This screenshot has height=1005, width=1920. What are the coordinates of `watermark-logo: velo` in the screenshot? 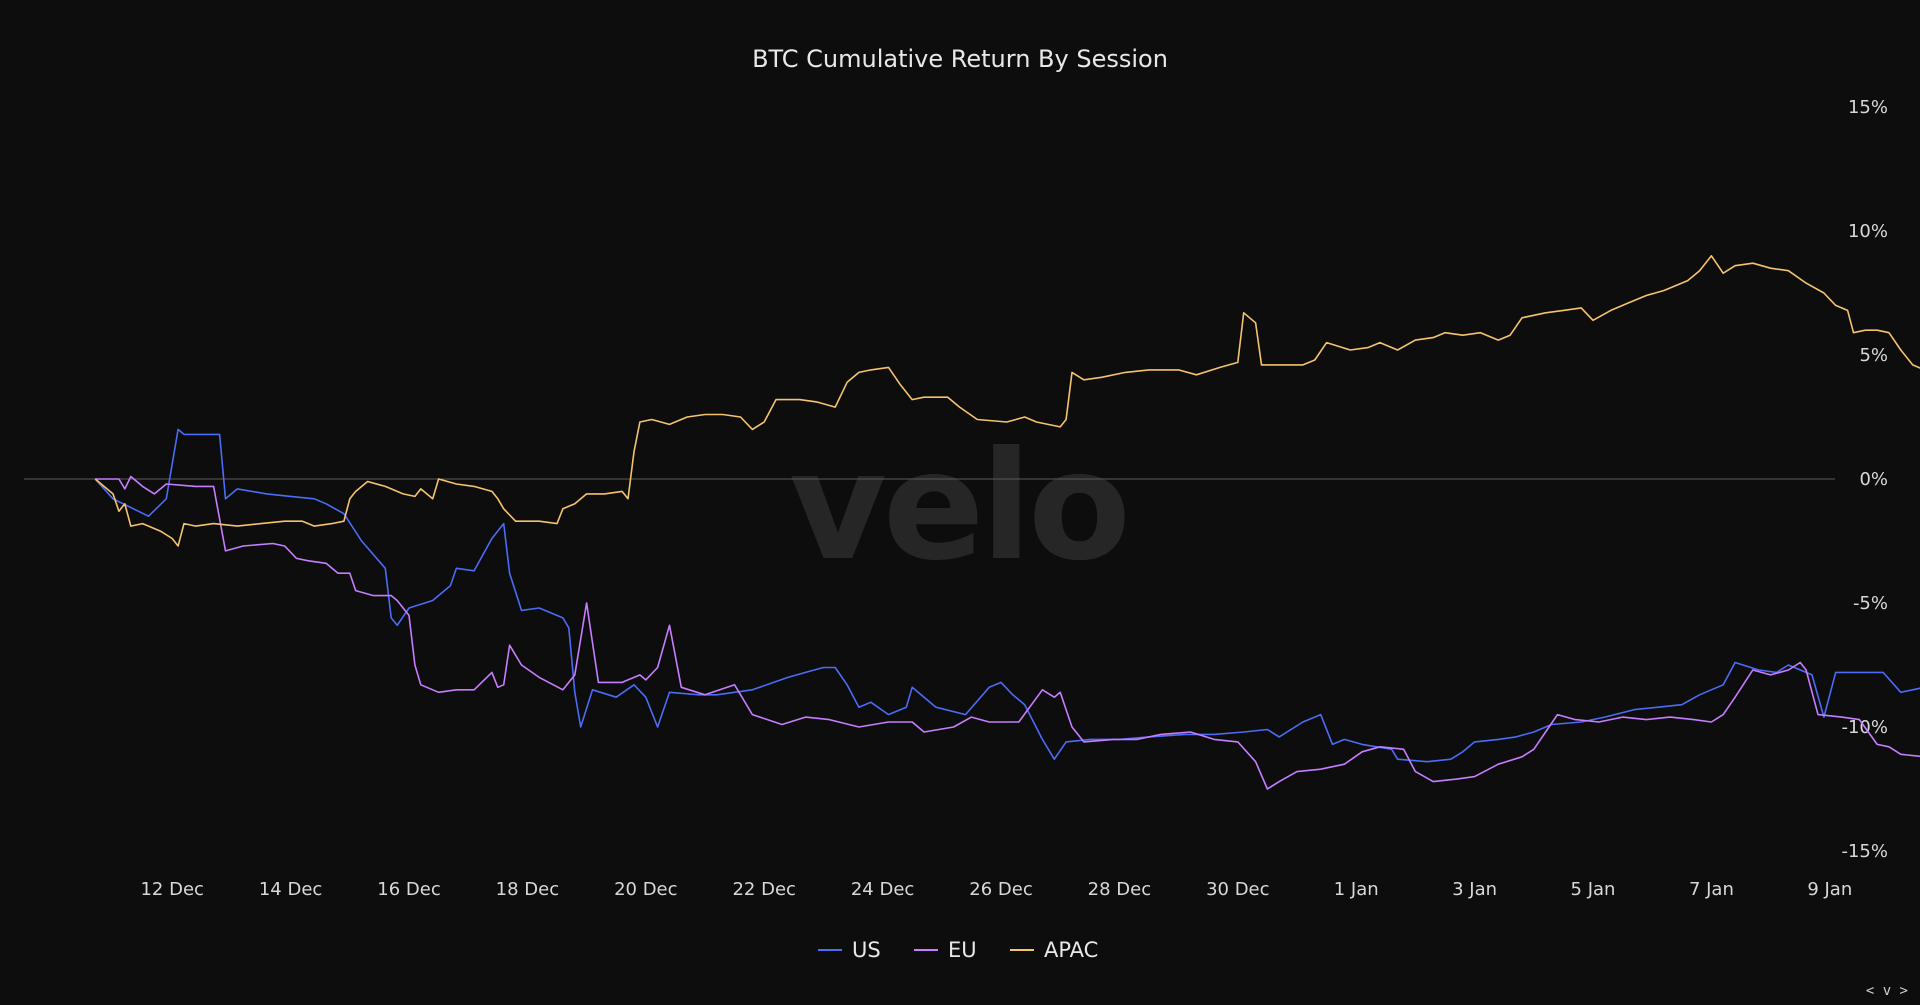 It's located at (958, 507).